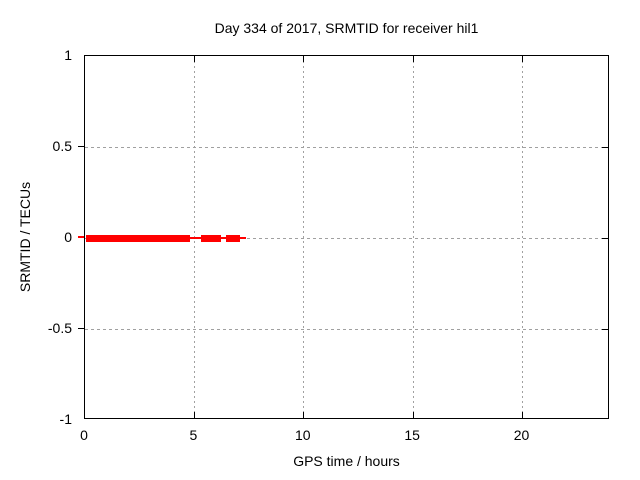  Describe the element at coordinates (412, 435) in the screenshot. I see `x-tick-label: 15` at that location.